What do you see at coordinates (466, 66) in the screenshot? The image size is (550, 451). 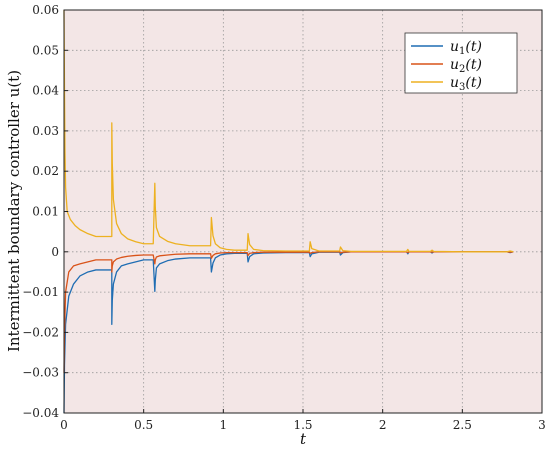 I see `legend-label: u2(t)` at bounding box center [466, 66].